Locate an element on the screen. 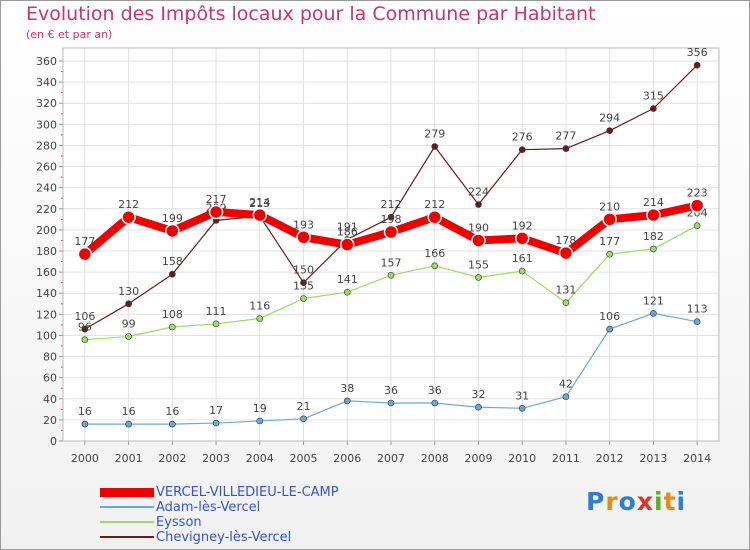 The height and width of the screenshot is (550, 750). data-label-chevigney-les-vercel: 106 is located at coordinates (84, 316).